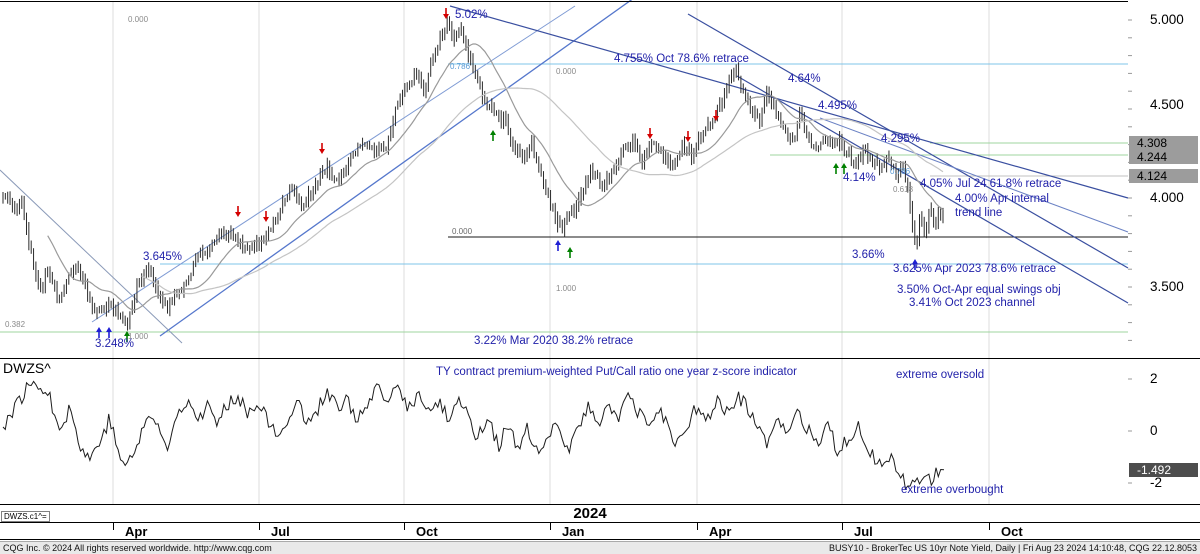 The width and height of the screenshot is (1200, 554). I want to click on chart-annotation: 3.625% Apr 2023 78.6% retrace, so click(974, 269).